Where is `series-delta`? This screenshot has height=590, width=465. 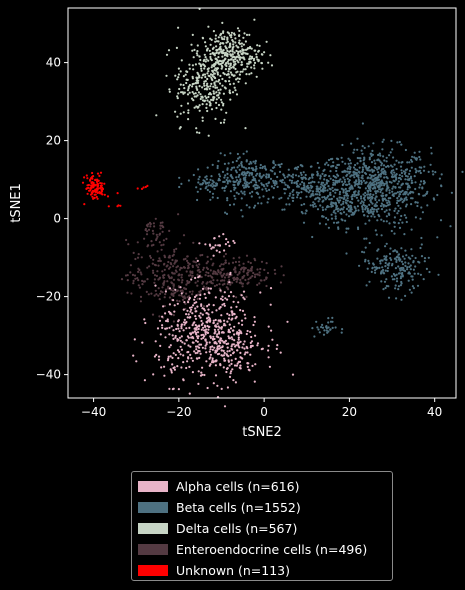 series-delta is located at coordinates (214, 72).